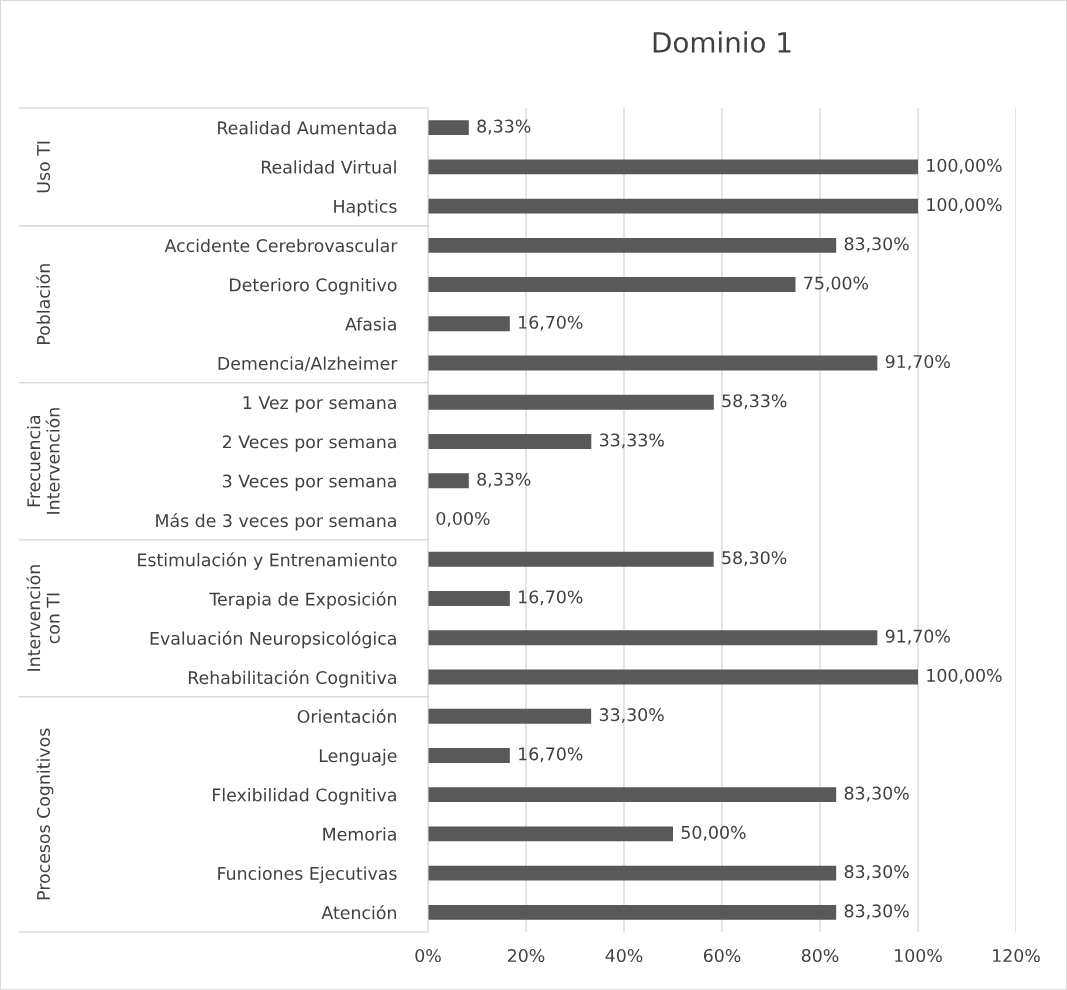 This screenshot has width=1067, height=990. What do you see at coordinates (428, 955) in the screenshot?
I see `x-tick-label: 0%` at bounding box center [428, 955].